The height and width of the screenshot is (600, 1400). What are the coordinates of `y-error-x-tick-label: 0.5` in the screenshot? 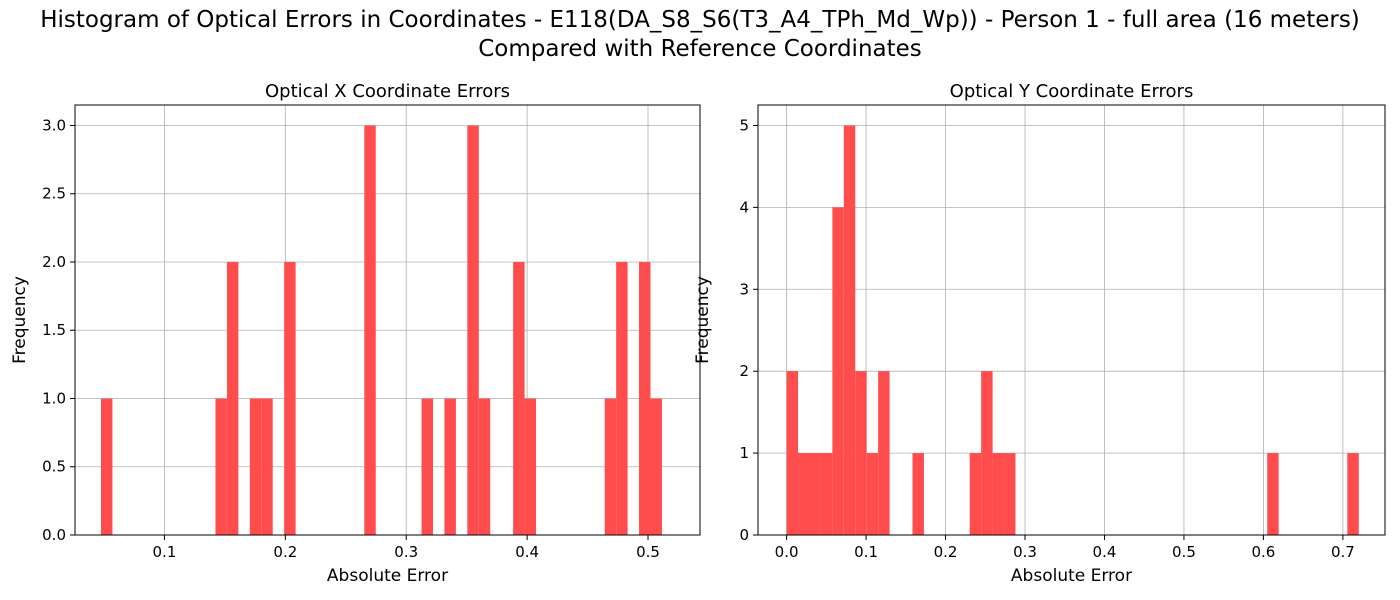 It's located at (1184, 552).